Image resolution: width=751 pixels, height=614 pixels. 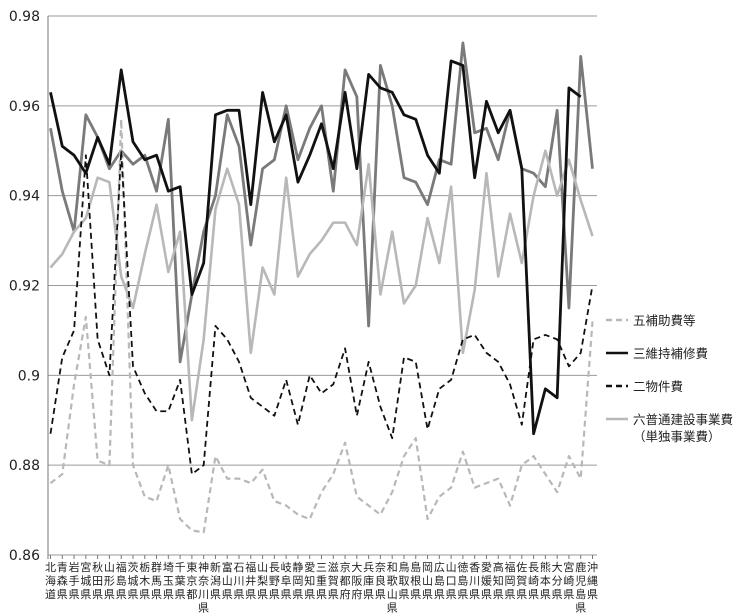 What do you see at coordinates (392, 567) in the screenshot?
I see `x-tick-char: 和` at bounding box center [392, 567].